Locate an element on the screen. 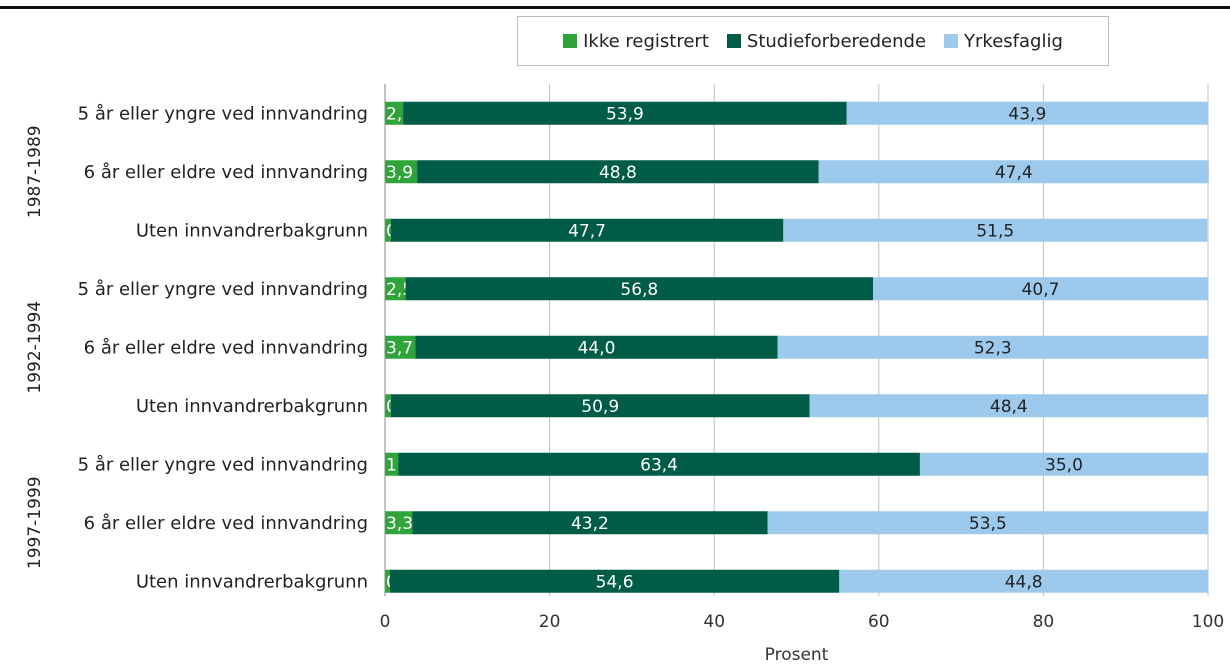 Image resolution: width=1230 pixels, height=667 pixels. x-tick-label-40: 40 is located at coordinates (714, 622).